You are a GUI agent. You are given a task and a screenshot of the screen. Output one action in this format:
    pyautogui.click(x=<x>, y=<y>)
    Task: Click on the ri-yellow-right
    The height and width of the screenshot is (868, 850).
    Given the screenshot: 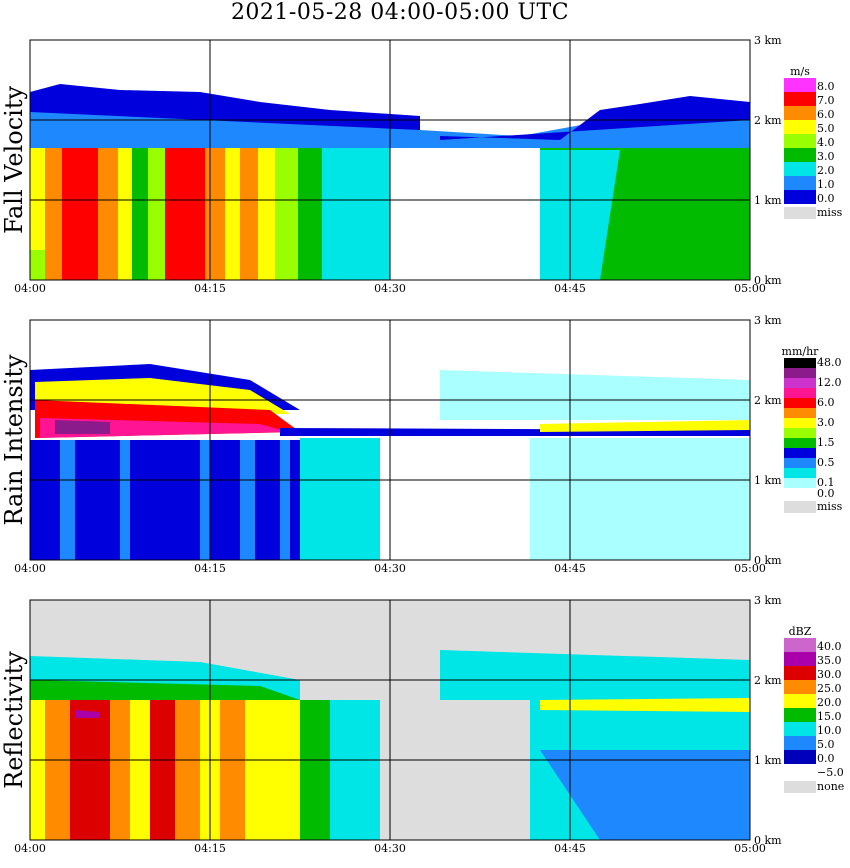 What is the action you would take?
    pyautogui.click(x=645, y=426)
    